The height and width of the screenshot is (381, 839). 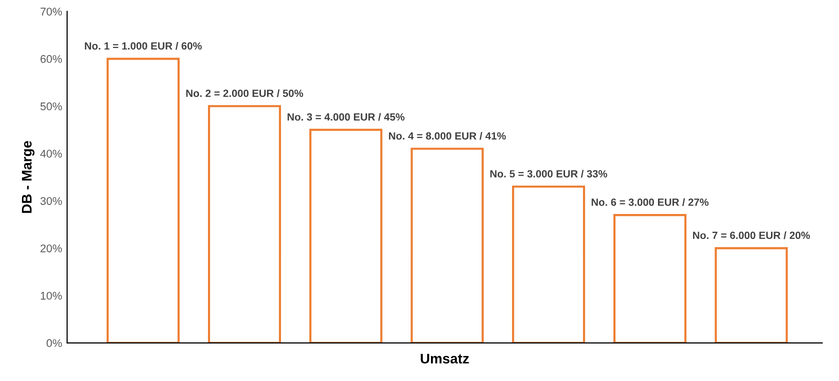 I want to click on data-label: No. 5 = 3.000 EUR / 33%, so click(x=549, y=174).